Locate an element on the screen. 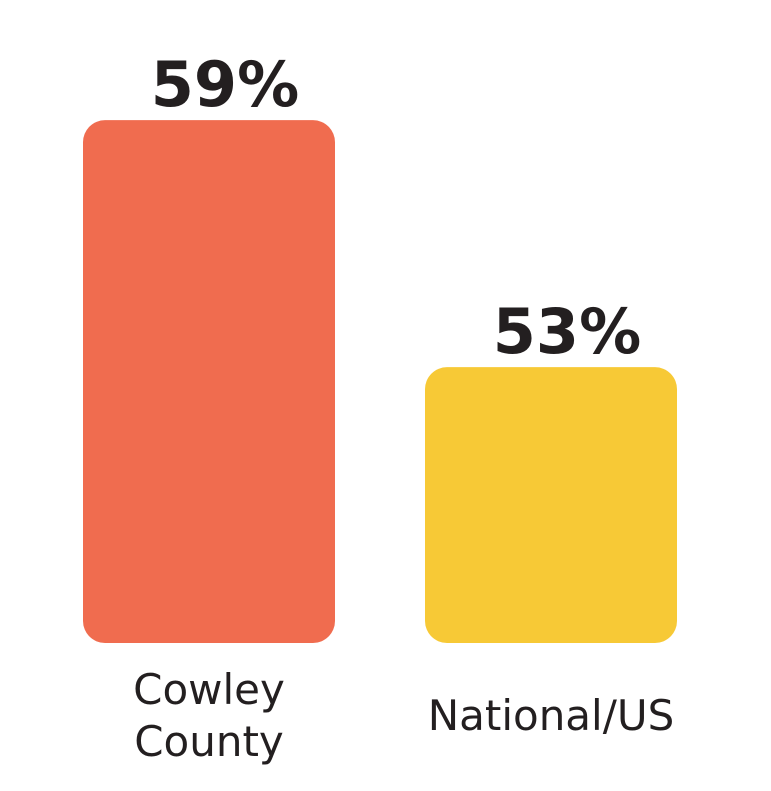 The height and width of the screenshot is (791, 771). category-label: Cowley County is located at coordinates (209, 715).